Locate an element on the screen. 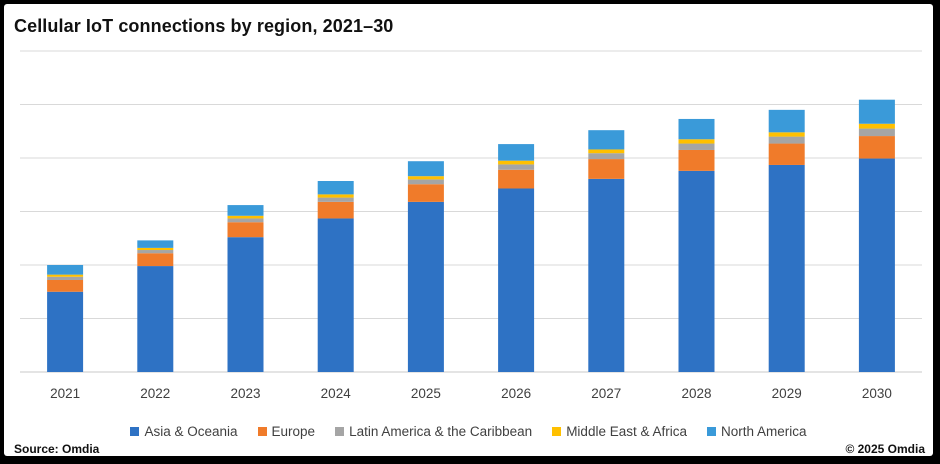  bar-segment-latin-america-the-caribbean-2026 is located at coordinates (516, 167).